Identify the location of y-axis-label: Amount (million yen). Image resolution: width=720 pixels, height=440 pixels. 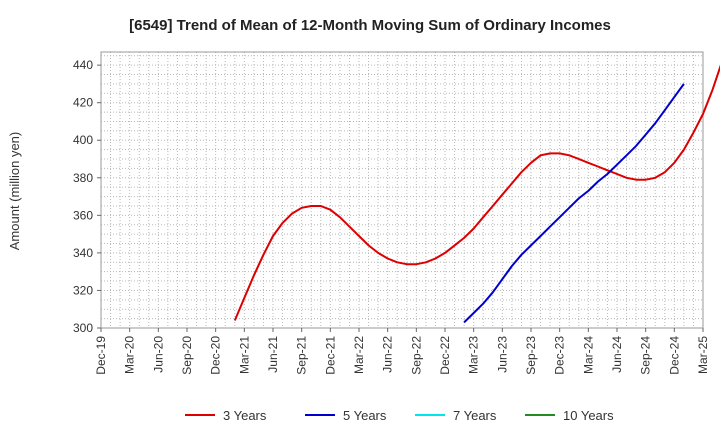
(14, 191).